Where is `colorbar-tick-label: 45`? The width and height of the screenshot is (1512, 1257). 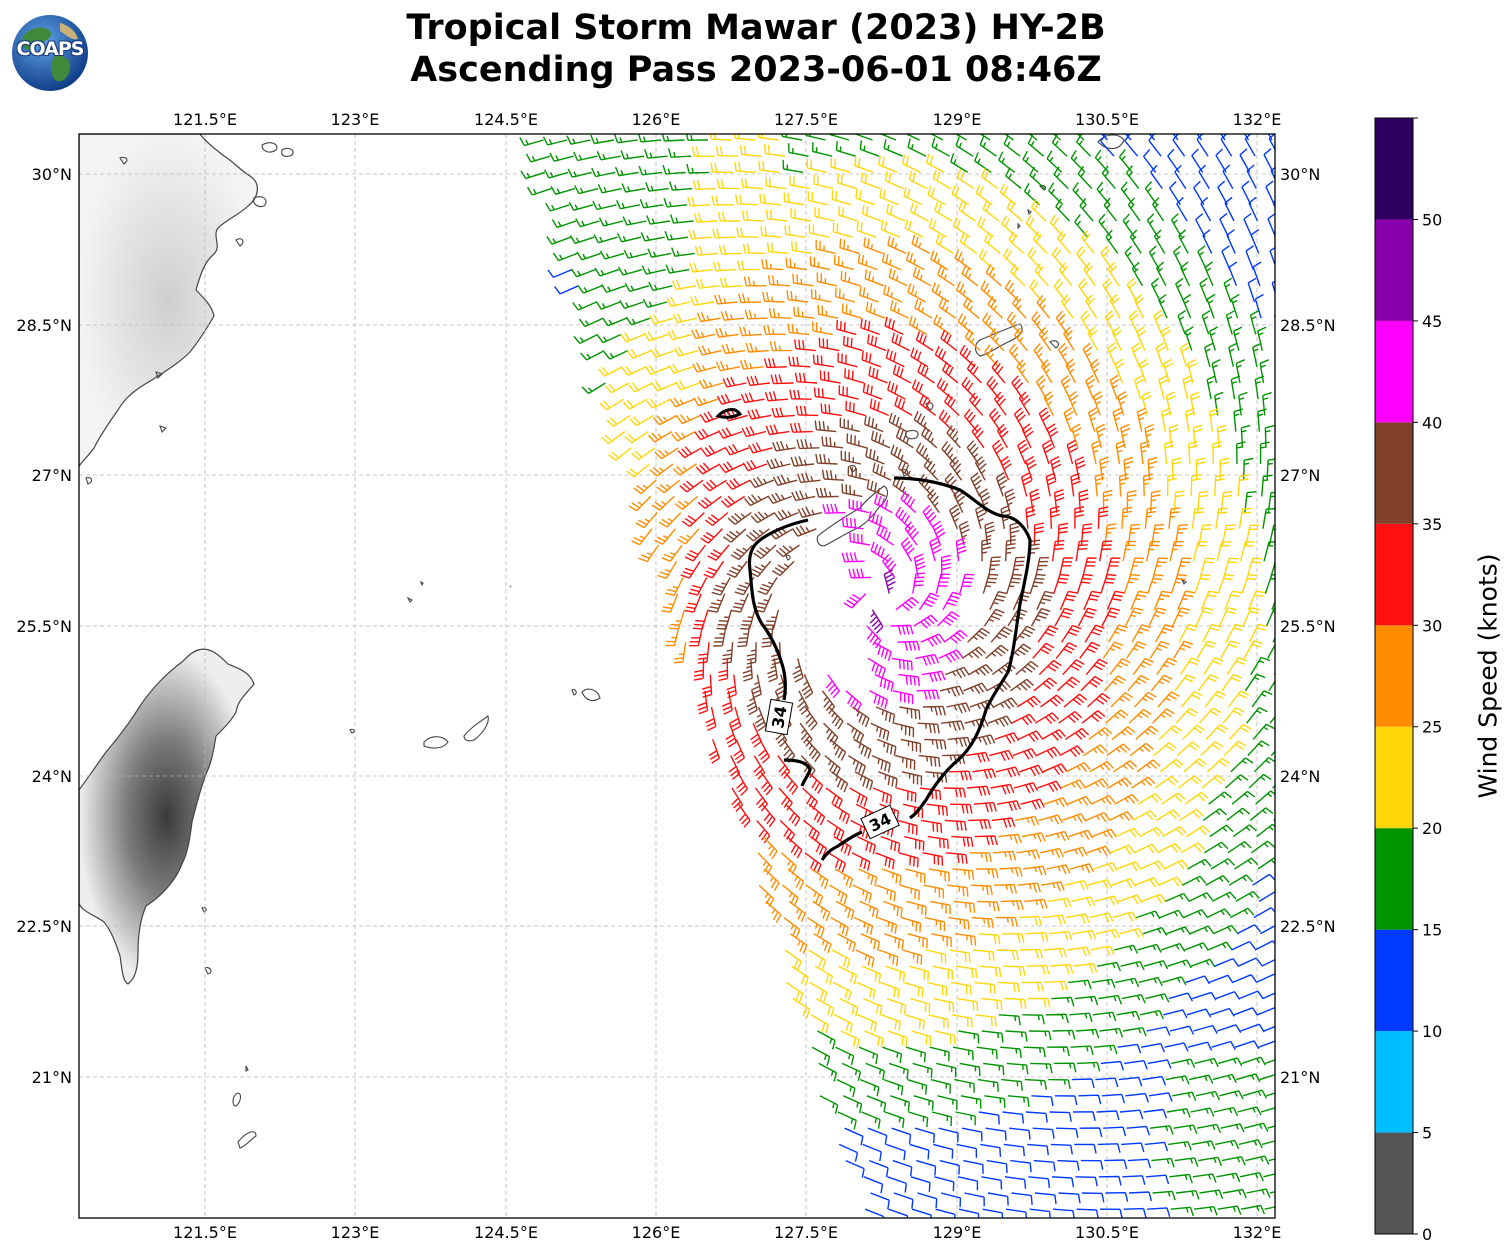
colorbar-tick-label: 45 is located at coordinates (1432, 321).